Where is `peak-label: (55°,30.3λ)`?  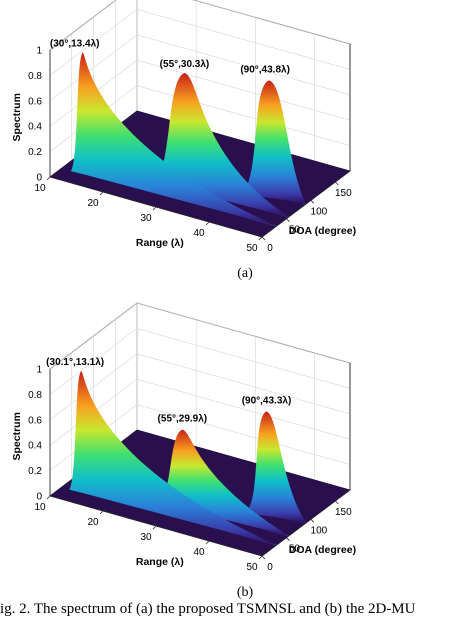
peak-label: (55°,30.3λ) is located at coordinates (185, 64).